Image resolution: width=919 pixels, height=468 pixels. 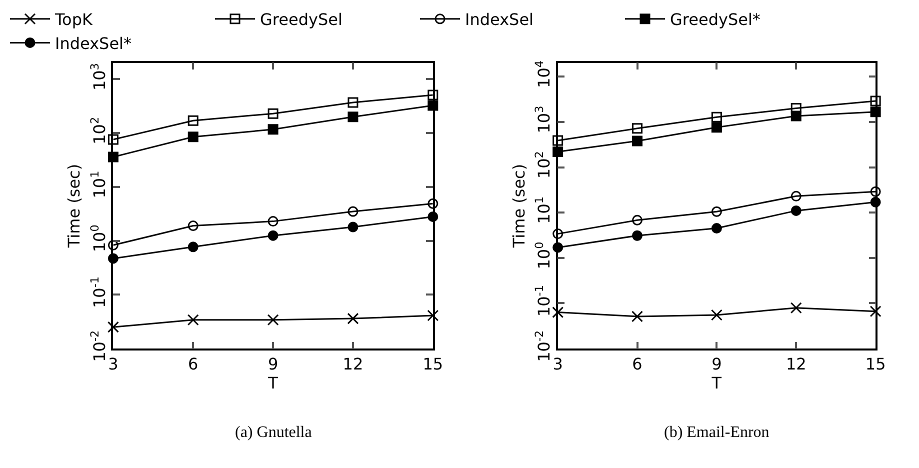 What do you see at coordinates (499, 20) in the screenshot?
I see `legend-label: IndexSel` at bounding box center [499, 20].